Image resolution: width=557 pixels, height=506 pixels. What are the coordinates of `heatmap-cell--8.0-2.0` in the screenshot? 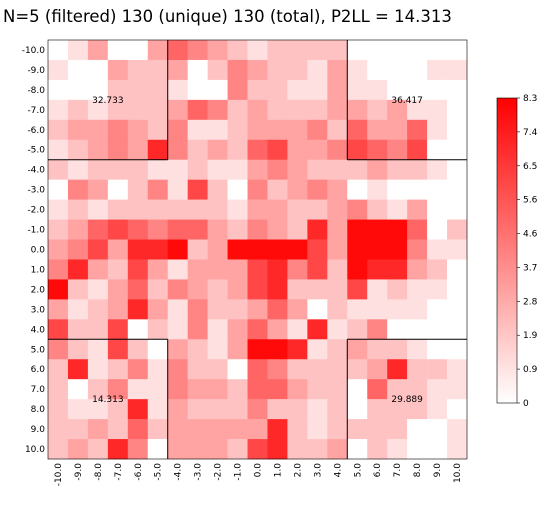 It's located at (297, 90).